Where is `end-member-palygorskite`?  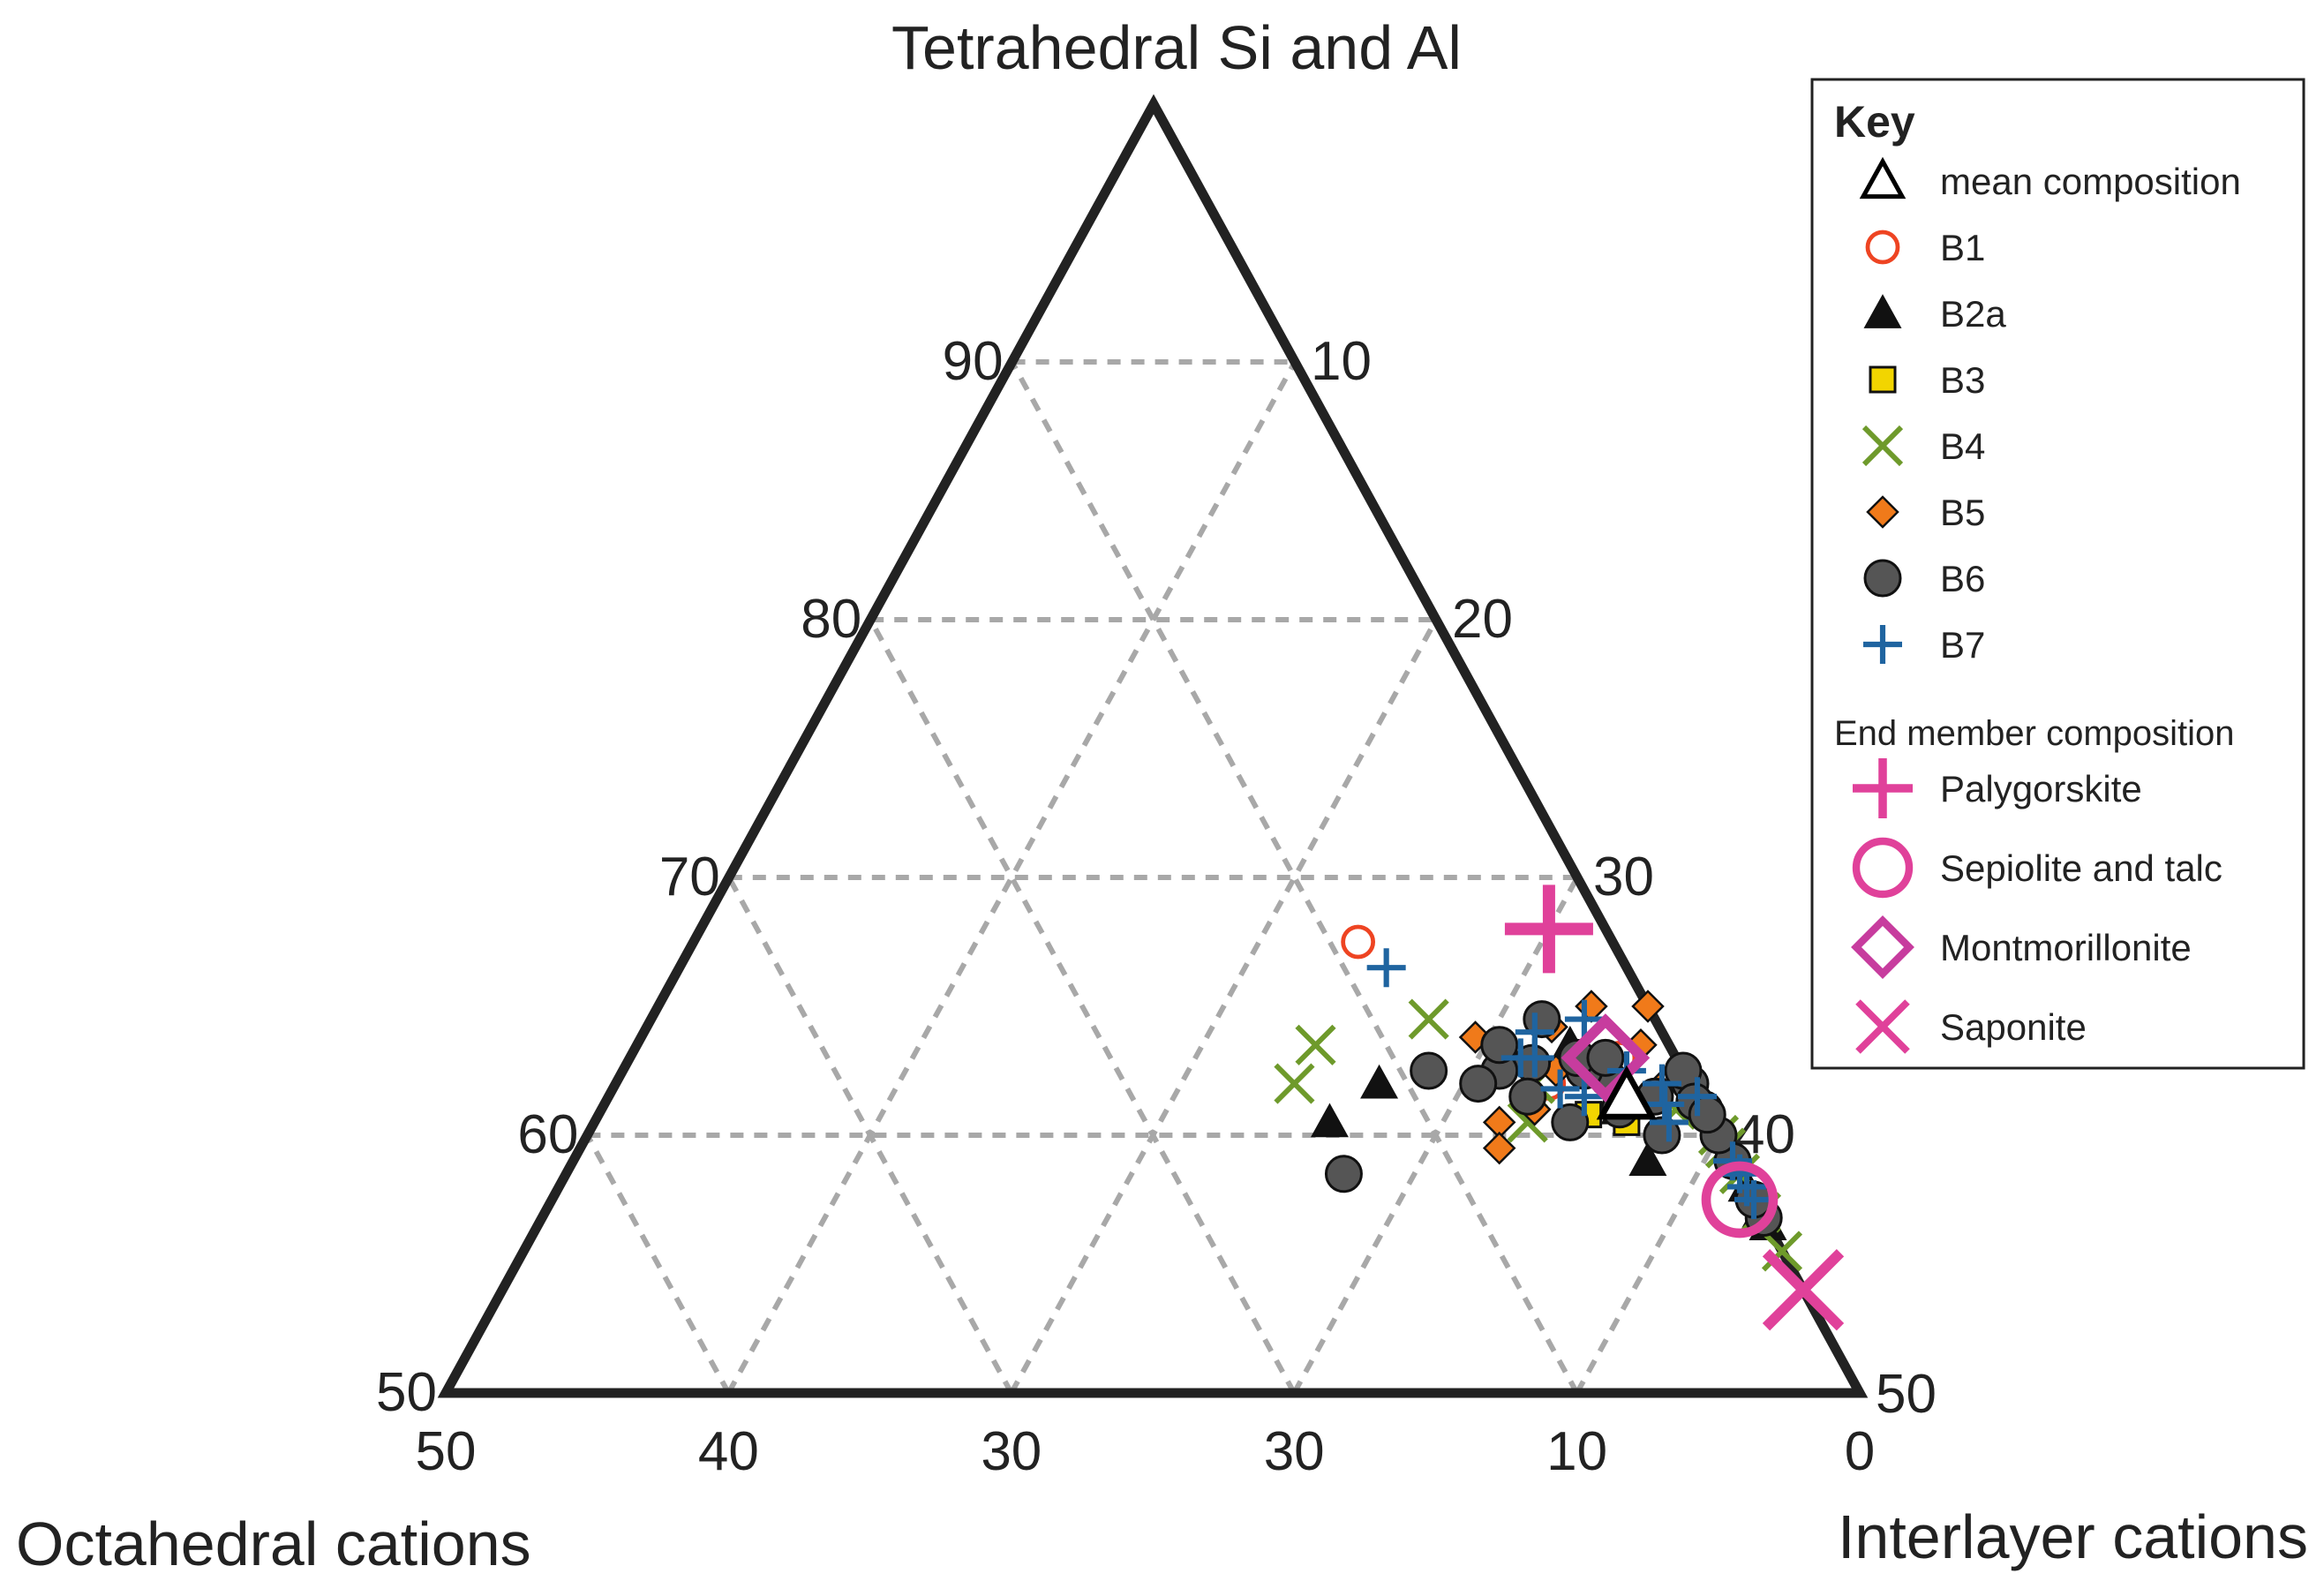 end-member-palygorskite is located at coordinates (1548, 929).